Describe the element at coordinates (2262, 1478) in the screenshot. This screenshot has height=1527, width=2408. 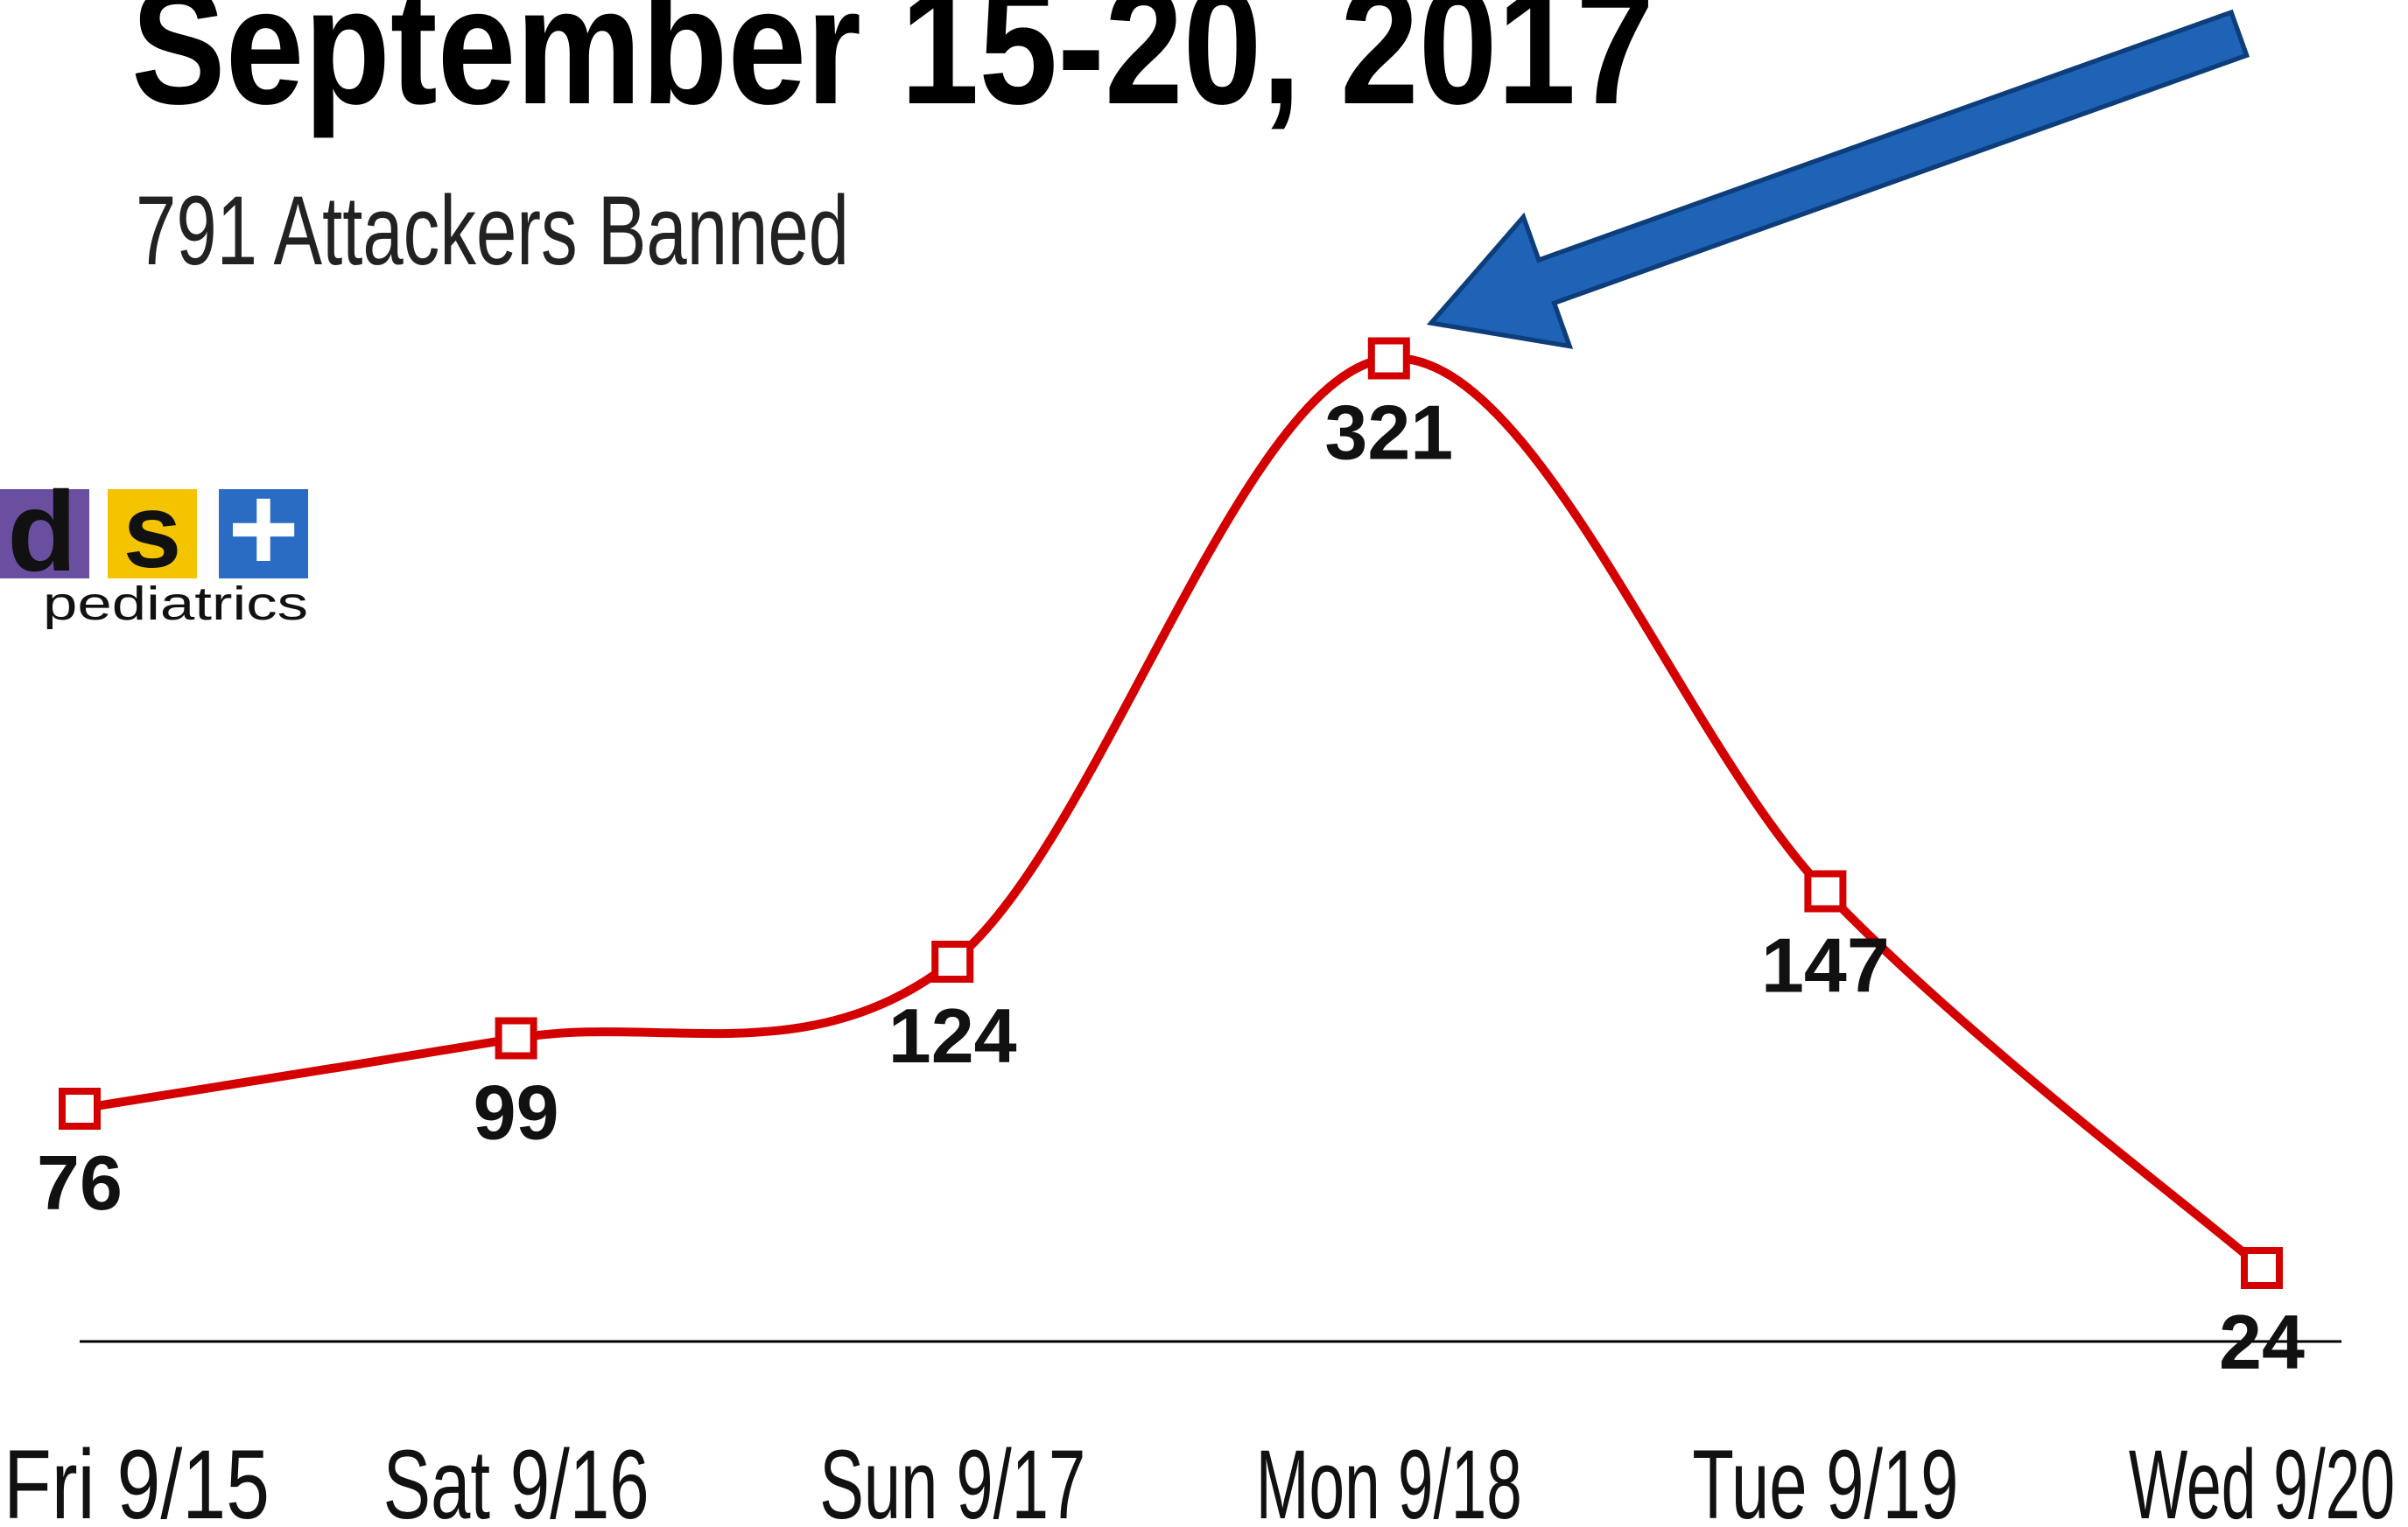
I see `x-tick-label: Wed 9/20` at that location.